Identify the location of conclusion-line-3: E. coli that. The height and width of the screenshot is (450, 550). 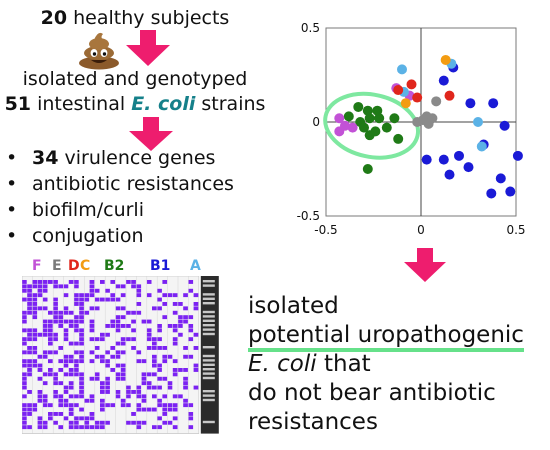
(309, 364).